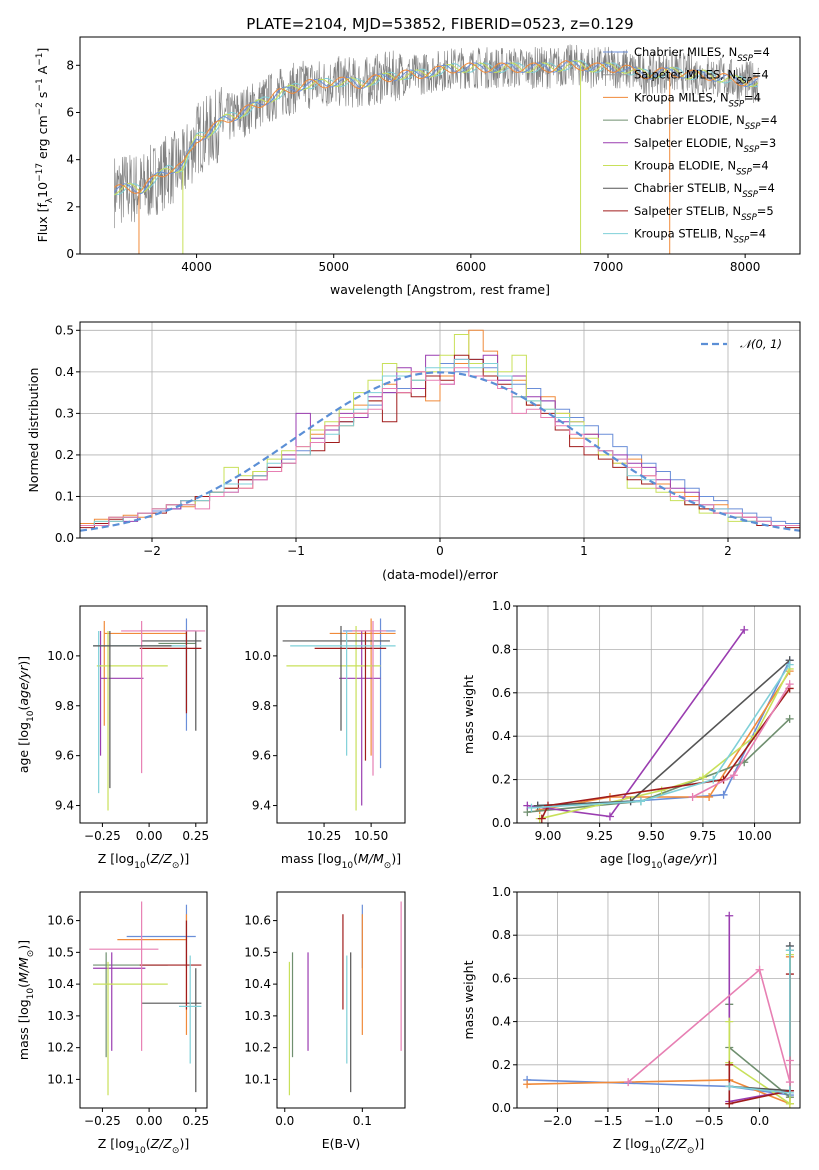 The height and width of the screenshot is (1170, 819). I want to click on x-tick-label: −0.25, so click(102, 836).